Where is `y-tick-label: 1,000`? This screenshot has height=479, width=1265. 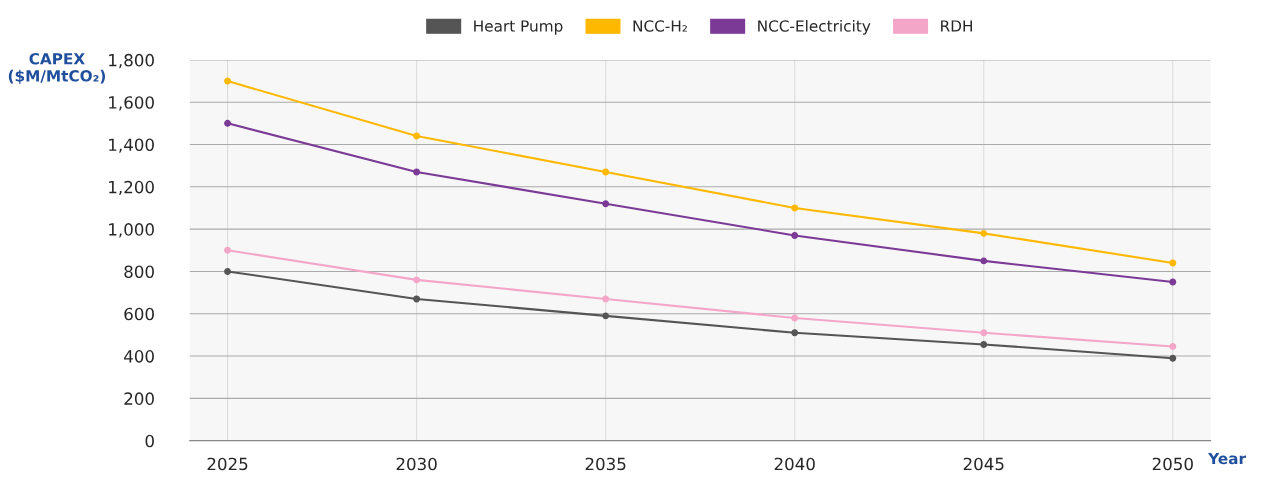
y-tick-label: 1,000 is located at coordinates (131, 230).